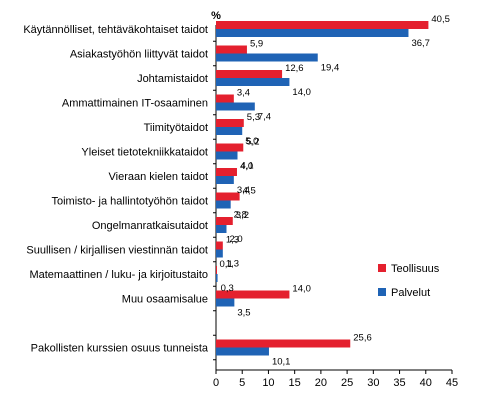  What do you see at coordinates (144, 153) in the screenshot?
I see `category-label: Yleiset tietotekniikkataidot` at bounding box center [144, 153].